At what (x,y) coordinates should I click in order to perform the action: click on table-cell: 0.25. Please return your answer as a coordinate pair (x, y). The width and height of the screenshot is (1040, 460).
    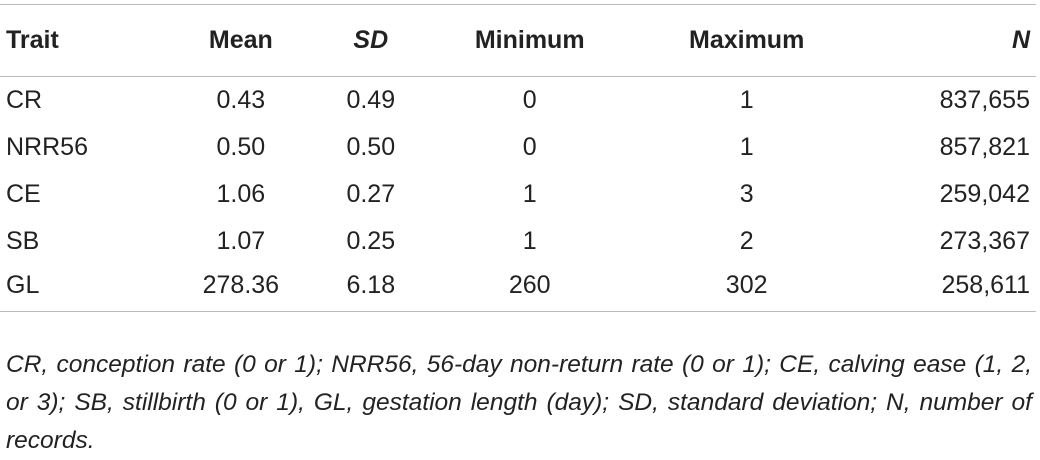
    Looking at the image, I should click on (371, 240).